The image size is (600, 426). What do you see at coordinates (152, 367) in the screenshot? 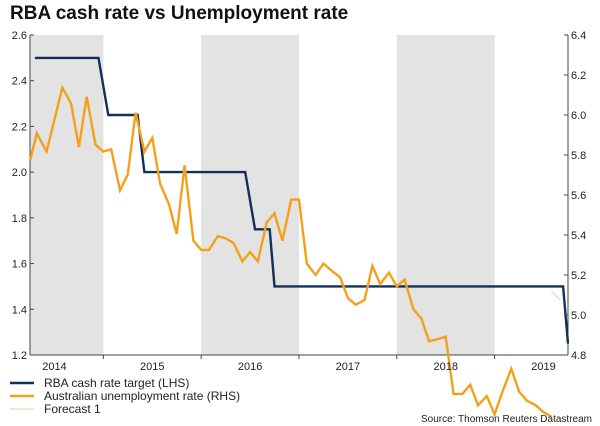
I see `x-tick-label: 2015` at bounding box center [152, 367].